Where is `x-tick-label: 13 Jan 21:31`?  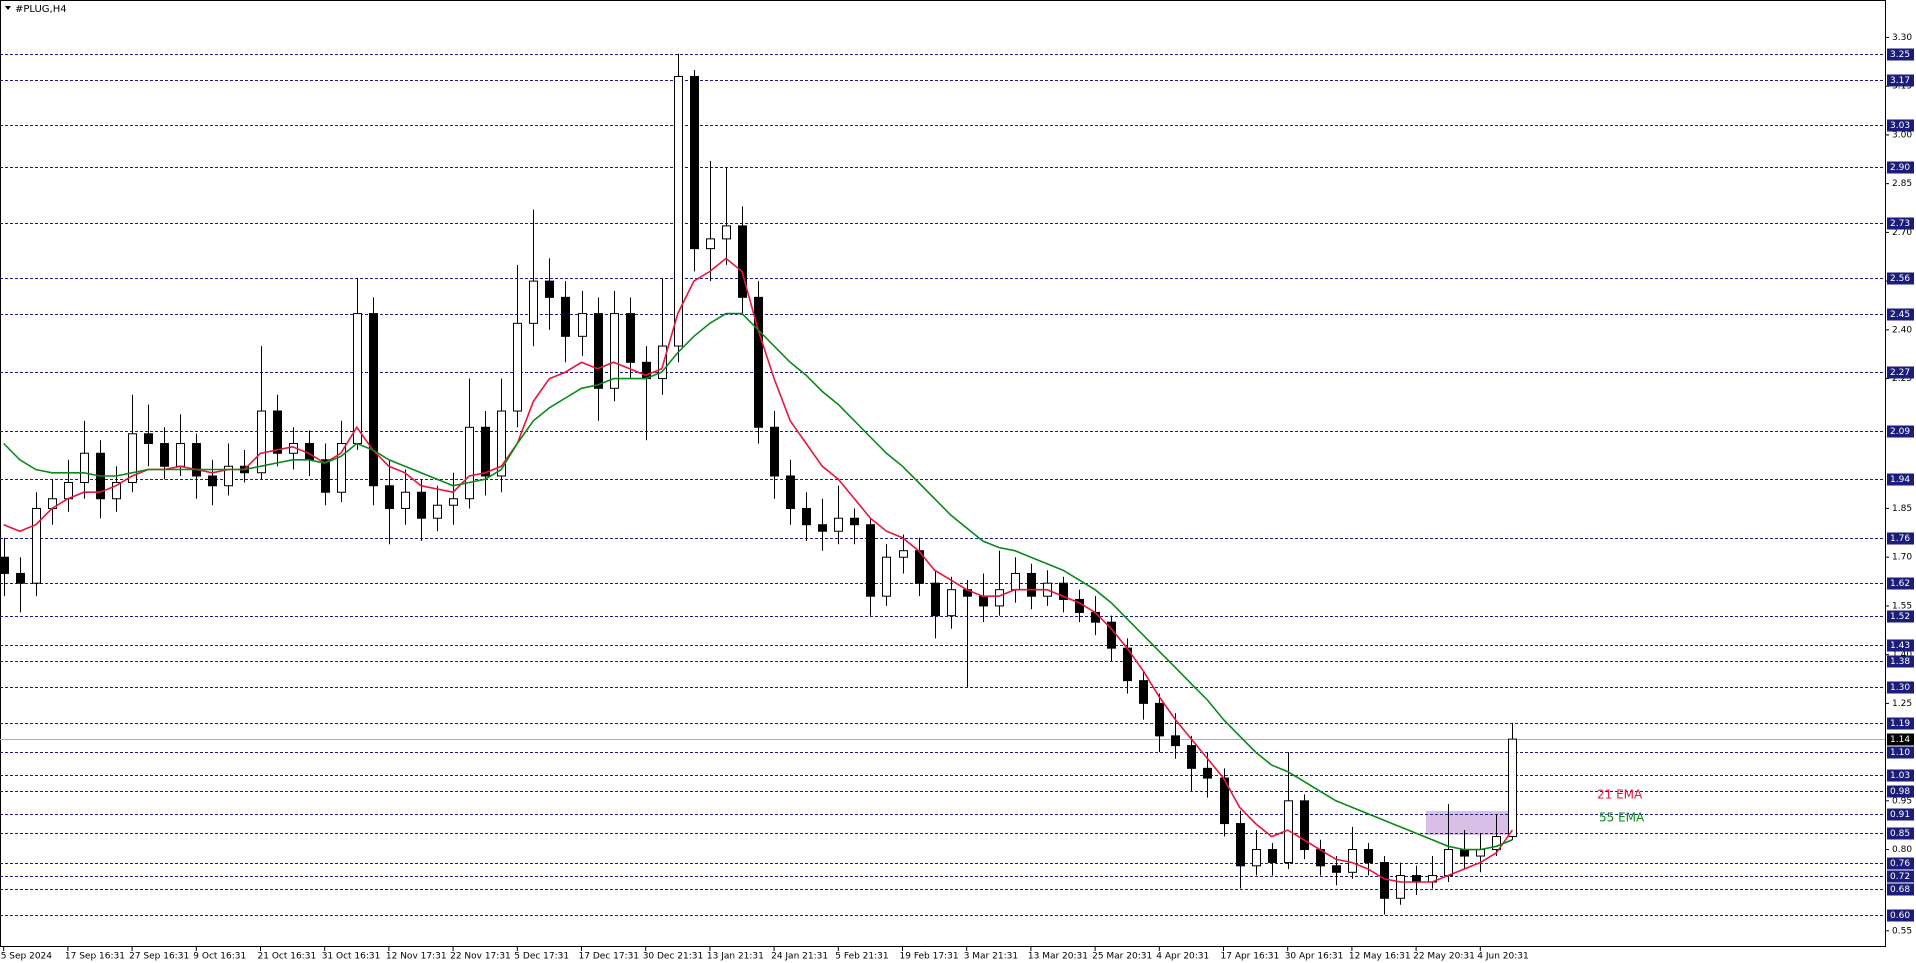 x-tick-label: 13 Jan 21:31 is located at coordinates (735, 957).